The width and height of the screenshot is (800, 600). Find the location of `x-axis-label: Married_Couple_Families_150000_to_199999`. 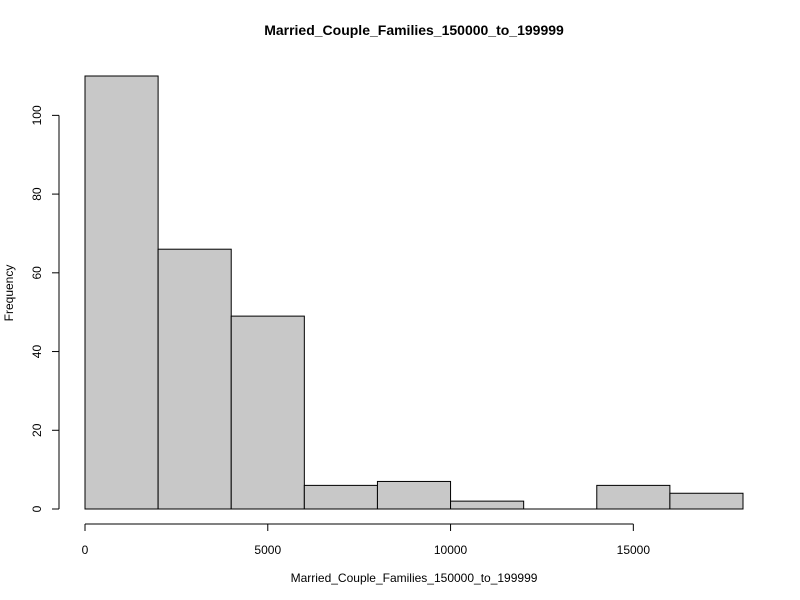

x-axis-label: Married_Couple_Families_150000_to_199999 is located at coordinates (414, 578).